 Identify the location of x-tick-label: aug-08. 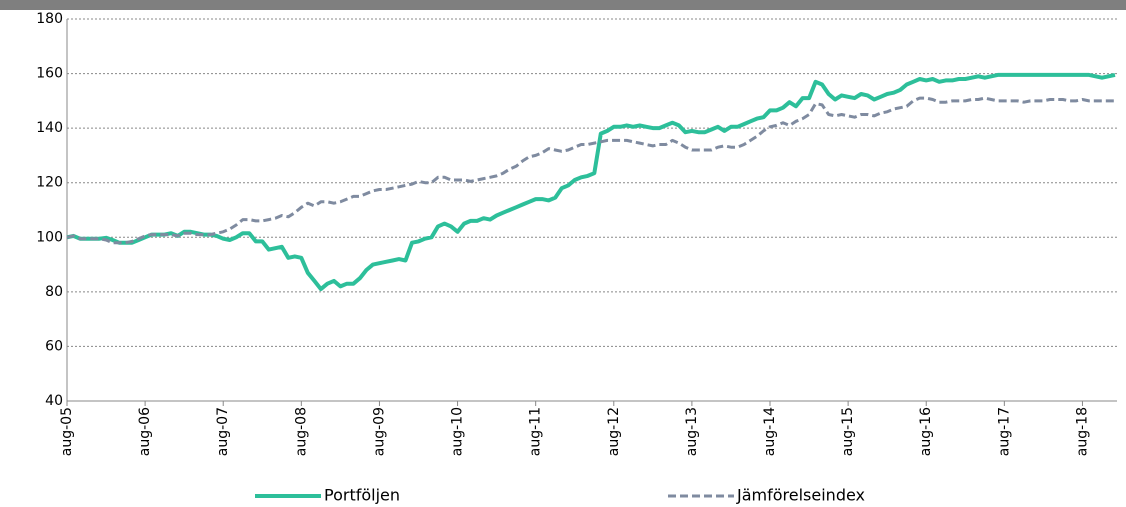
(301, 431).